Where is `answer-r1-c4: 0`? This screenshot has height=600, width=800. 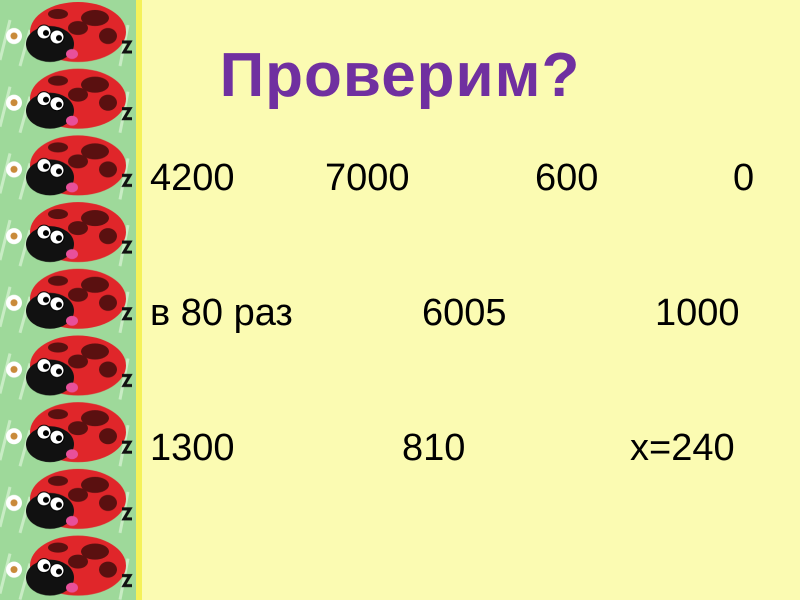
answer-r1-c4: 0 is located at coordinates (744, 178).